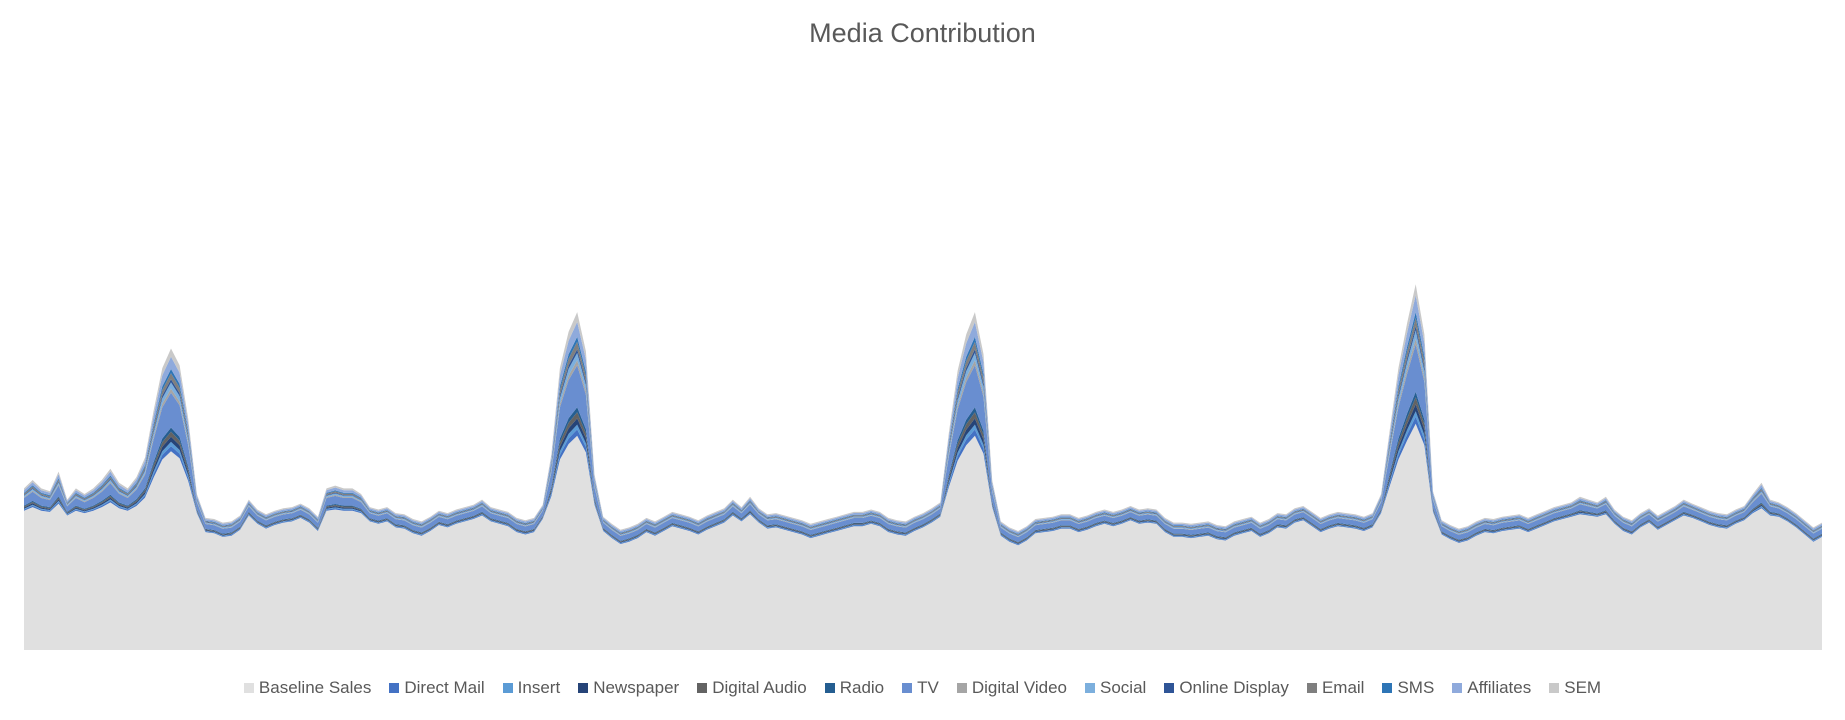 This screenshot has height=720, width=1845. What do you see at coordinates (1416, 687) in the screenshot?
I see `legend-label: SMS` at bounding box center [1416, 687].